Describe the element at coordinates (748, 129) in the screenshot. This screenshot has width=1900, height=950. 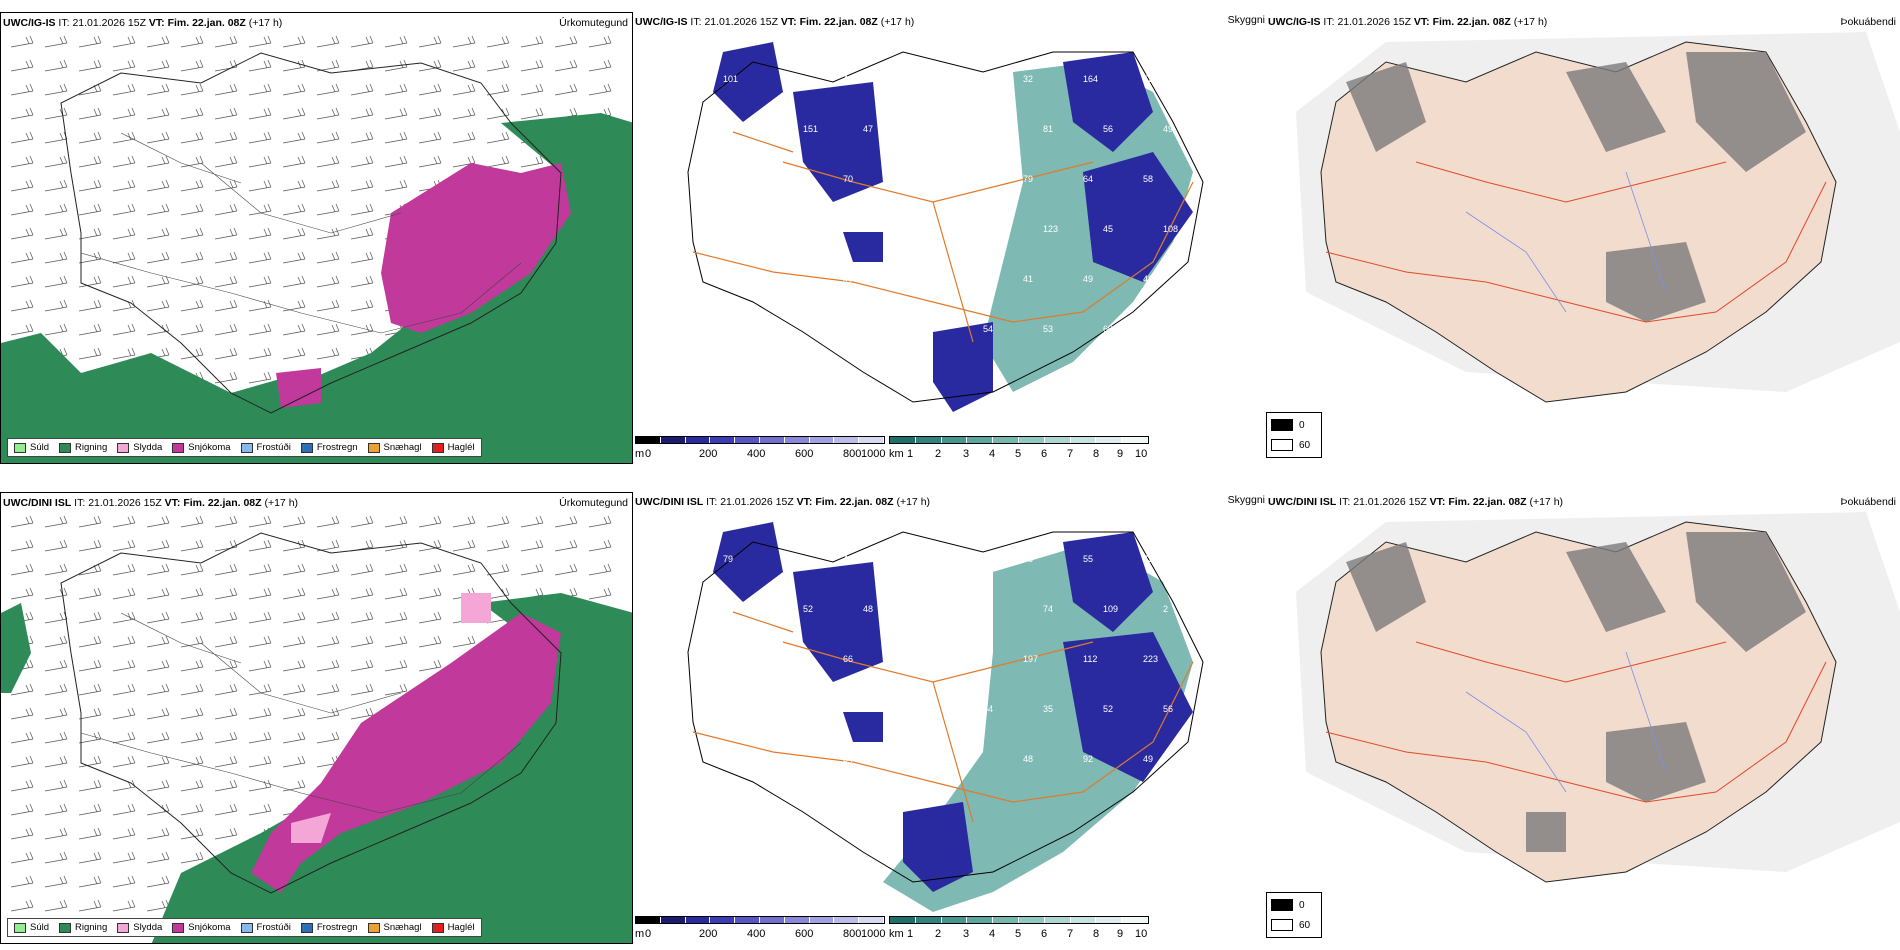
I see `vis-value-label: 72` at that location.